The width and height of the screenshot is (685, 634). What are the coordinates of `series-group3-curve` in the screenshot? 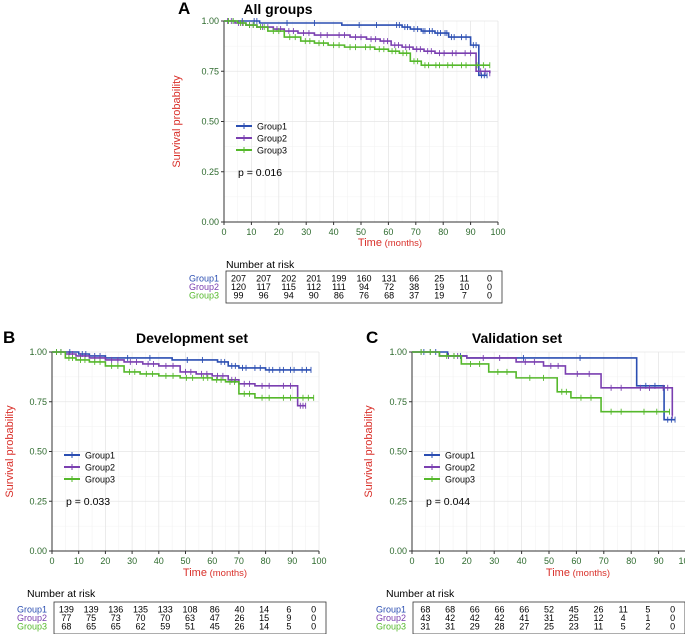 It's located at (357, 43).